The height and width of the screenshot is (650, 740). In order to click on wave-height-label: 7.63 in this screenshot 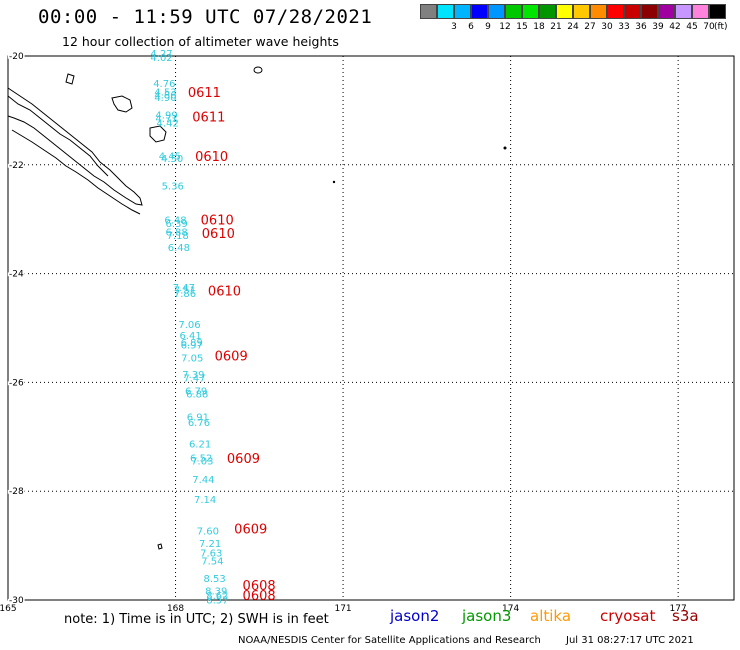, I will do `click(211, 553)`.